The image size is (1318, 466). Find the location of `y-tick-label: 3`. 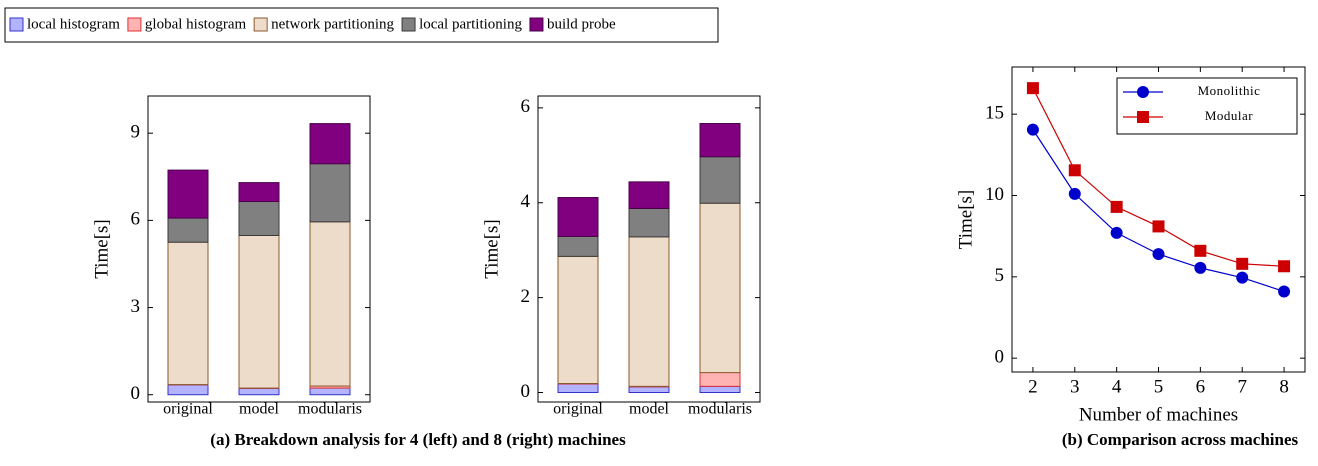

y-tick-label: 3 is located at coordinates (136, 306).